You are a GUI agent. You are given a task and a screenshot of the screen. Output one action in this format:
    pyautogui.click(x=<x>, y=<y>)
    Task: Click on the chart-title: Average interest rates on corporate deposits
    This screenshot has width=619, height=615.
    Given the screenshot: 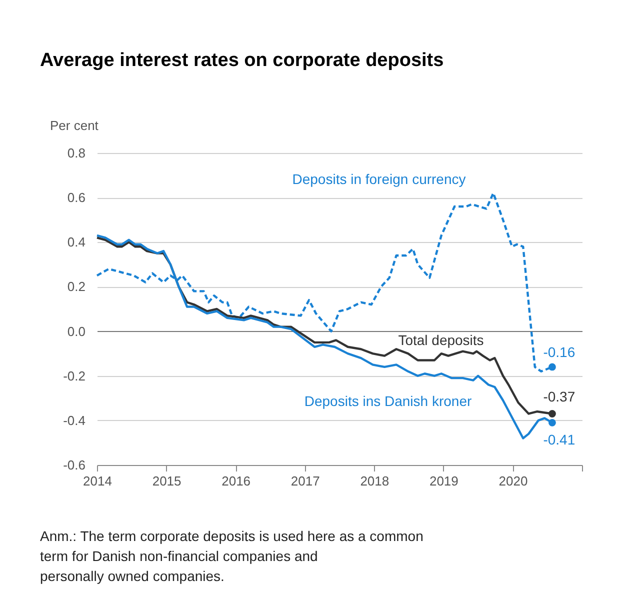 What is the action you would take?
    pyautogui.click(x=242, y=60)
    